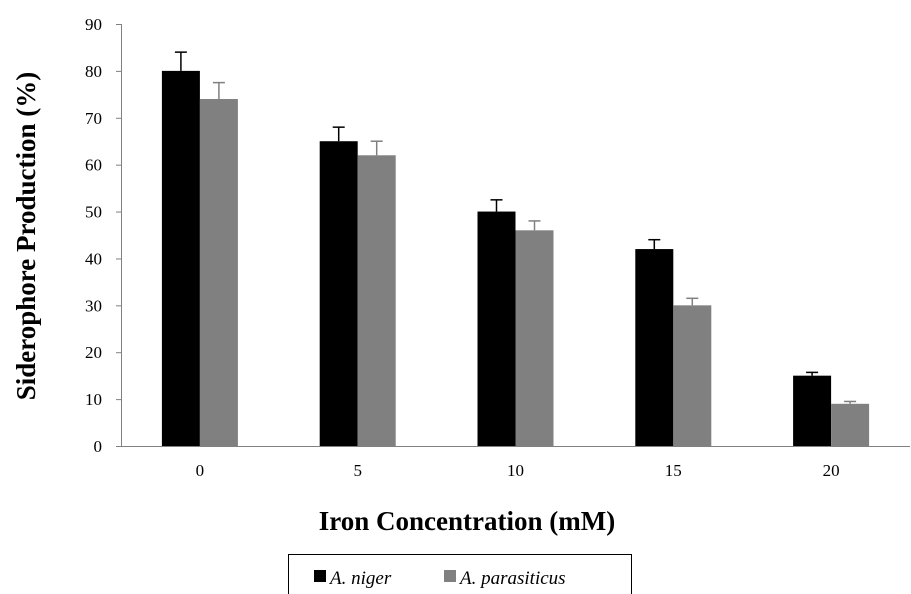  Describe the element at coordinates (673, 470) in the screenshot. I see `x-tick-label: 15` at that location.